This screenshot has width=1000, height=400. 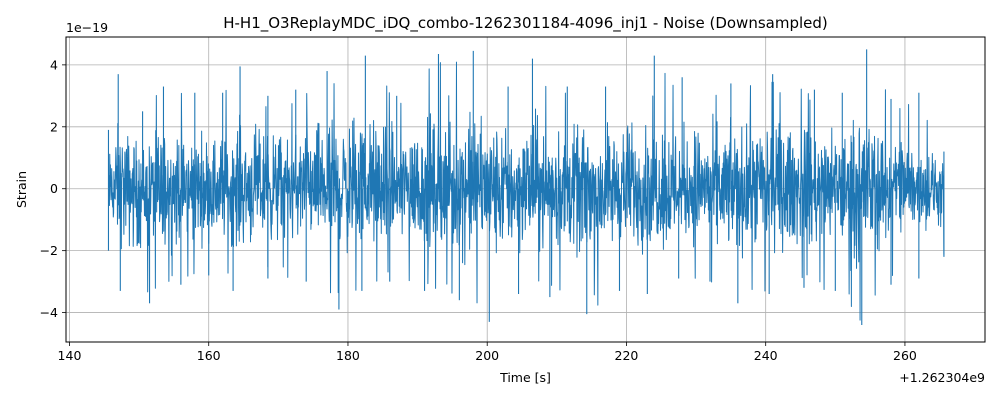 I want to click on x-tick-label: 200, so click(x=487, y=355).